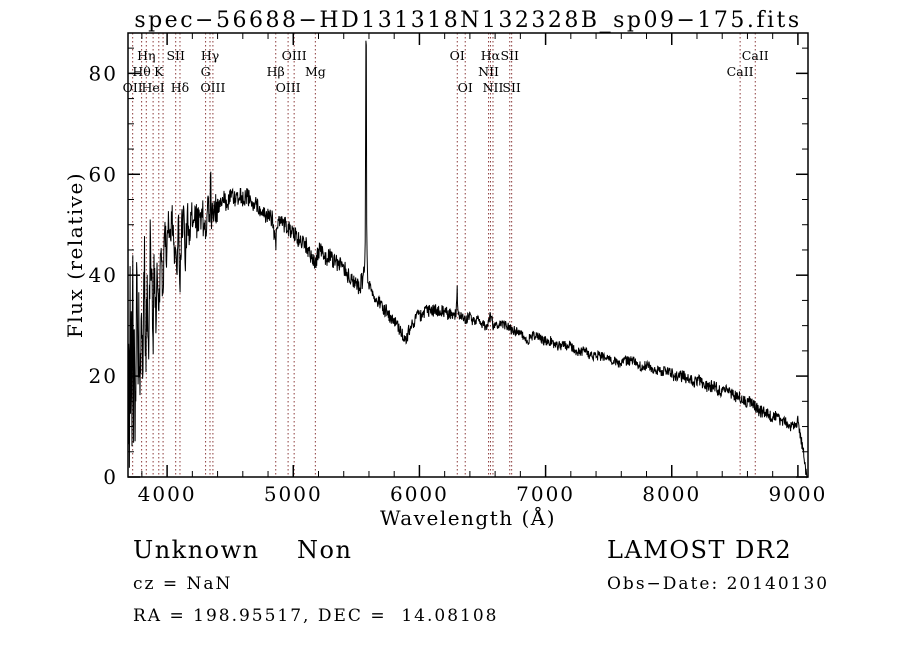  What do you see at coordinates (797, 494) in the screenshot?
I see `x-tick-label: 9000` at bounding box center [797, 494].